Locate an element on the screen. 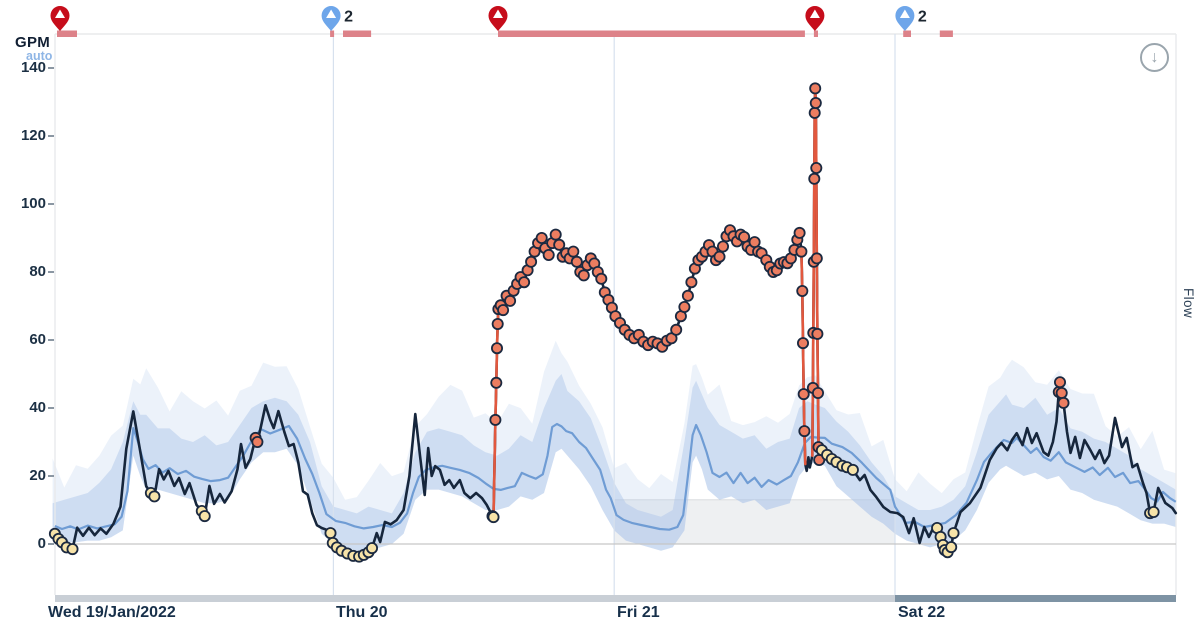 Image resolution: width=1200 pixels, height=628 pixels. right-axis-flow-label: Flow is located at coordinates (1188, 303).